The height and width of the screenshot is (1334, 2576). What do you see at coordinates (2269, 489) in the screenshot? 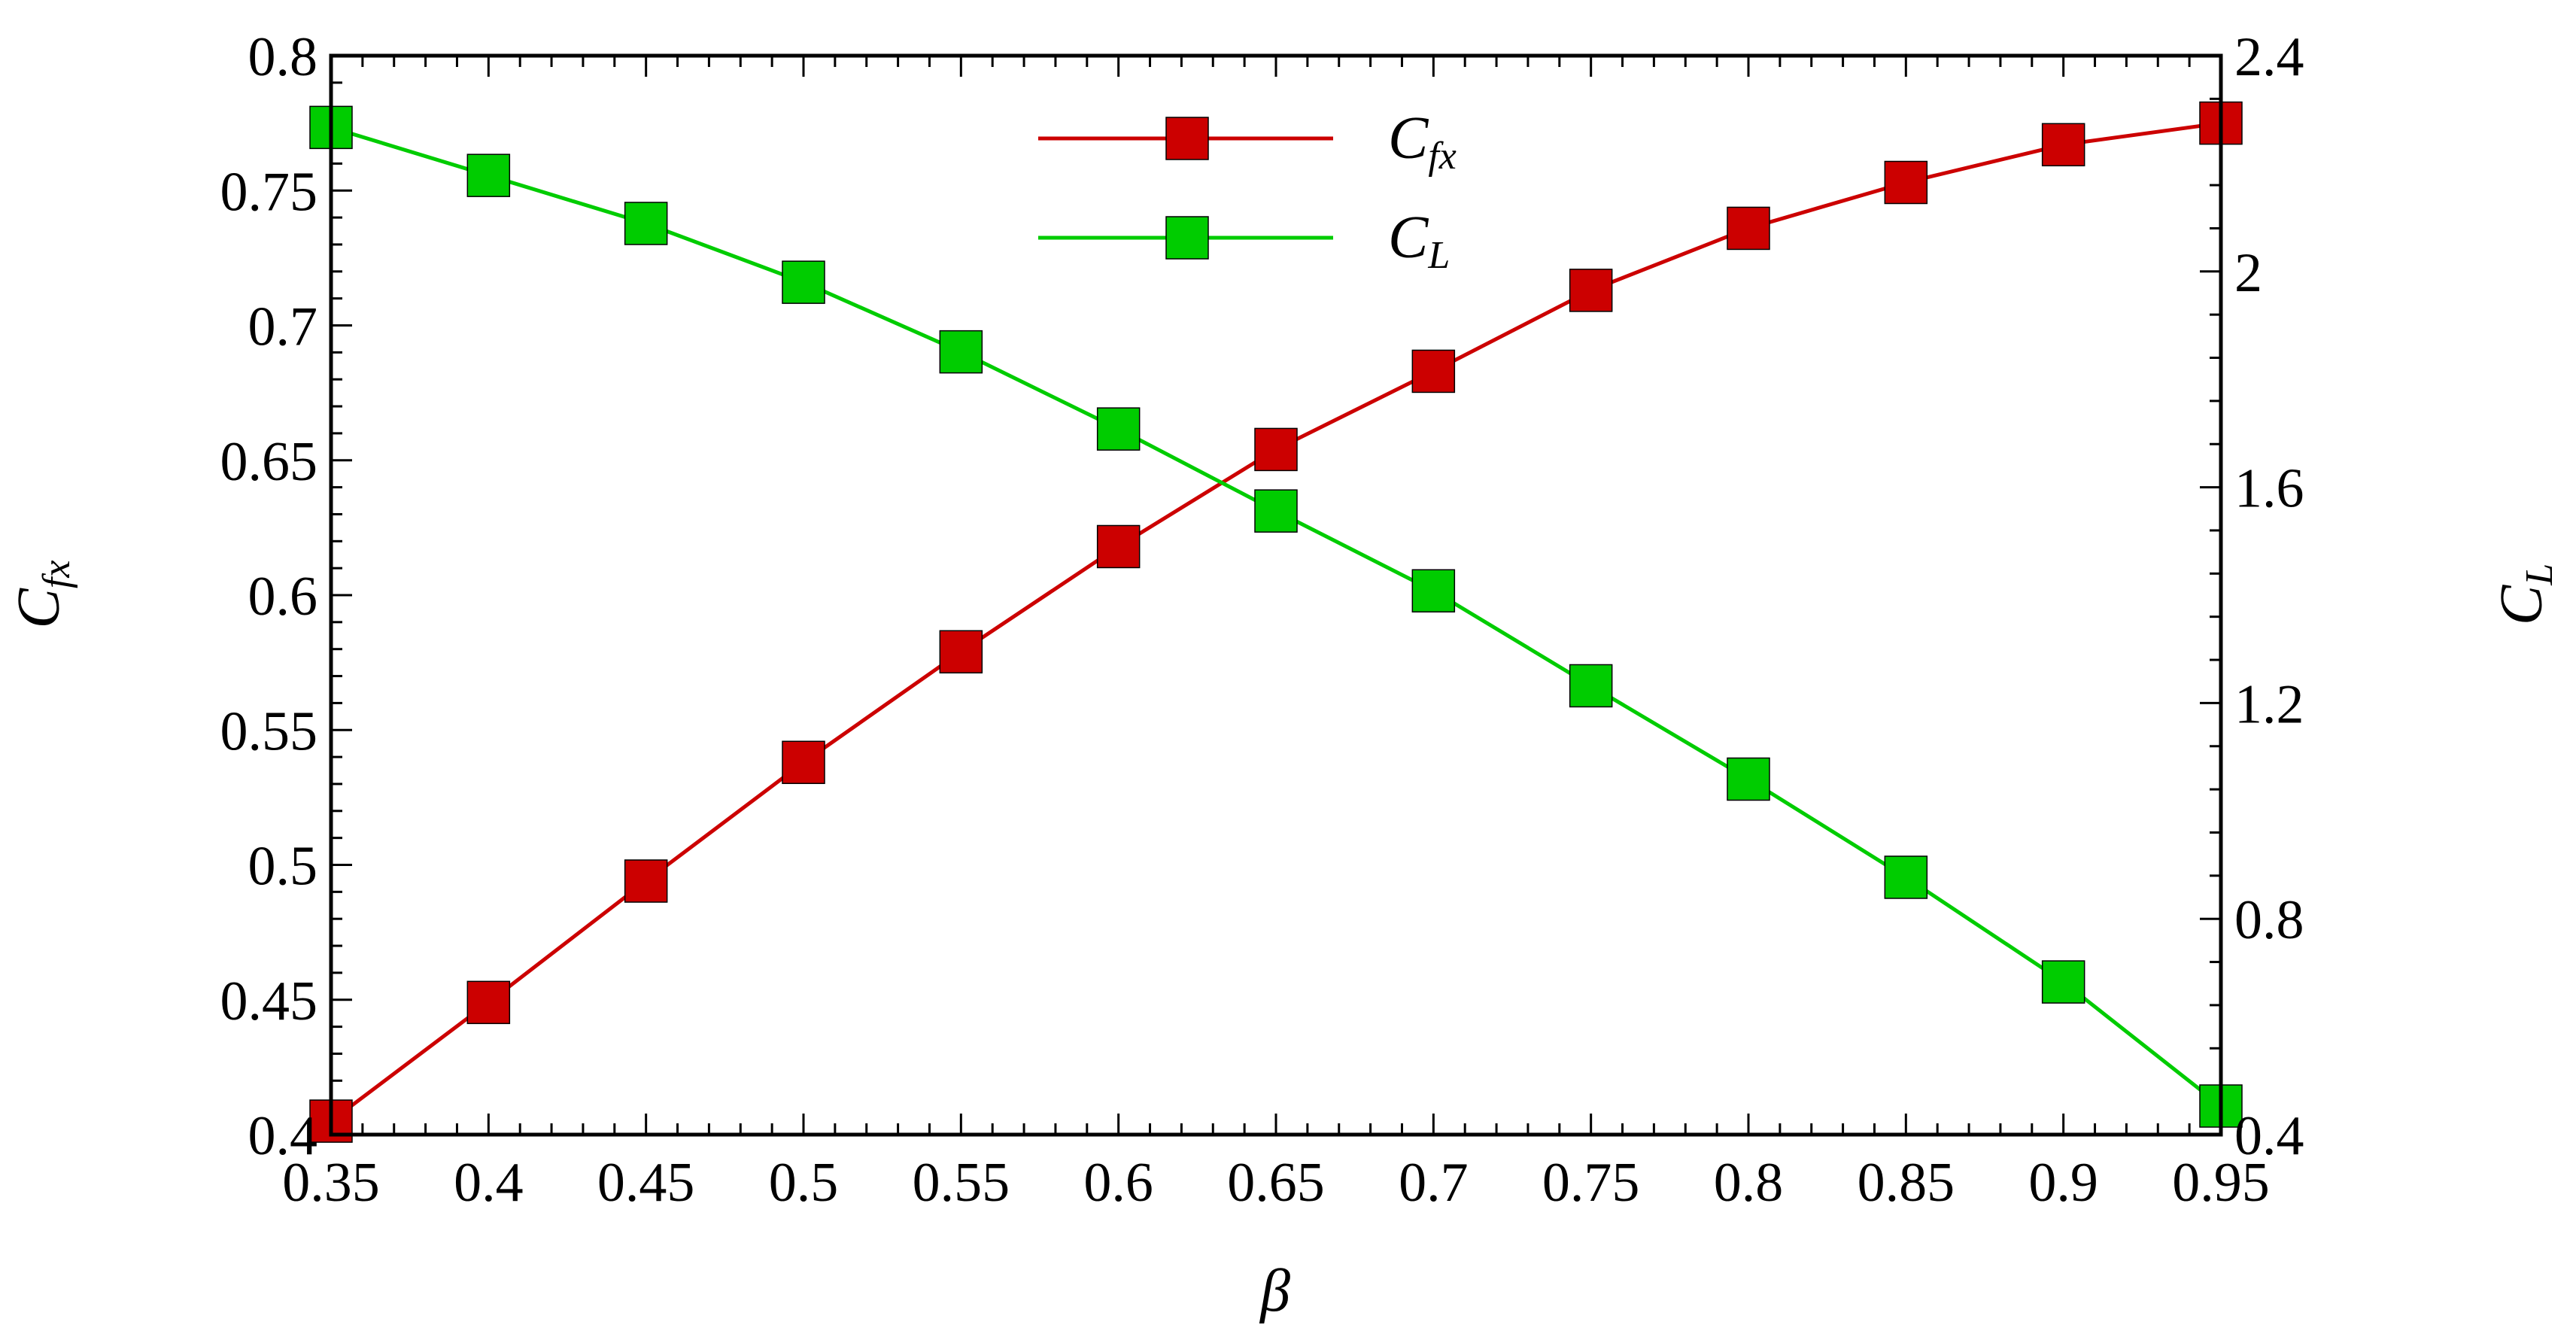
I see `y-right-tick-label: 1.6` at bounding box center [2269, 489].